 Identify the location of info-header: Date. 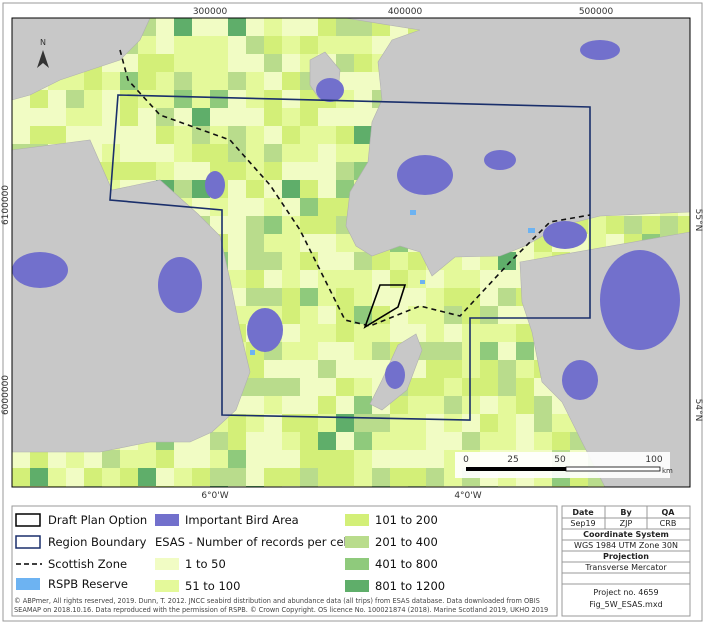
(583, 512).